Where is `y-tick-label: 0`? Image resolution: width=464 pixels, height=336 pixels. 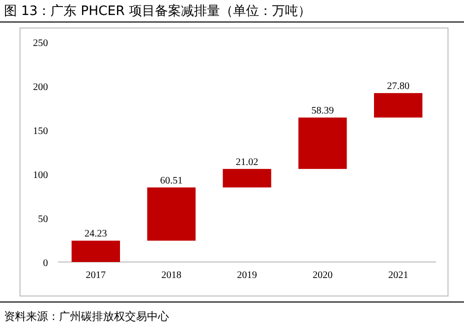
y-tick-label: 0 is located at coordinates (45, 263).